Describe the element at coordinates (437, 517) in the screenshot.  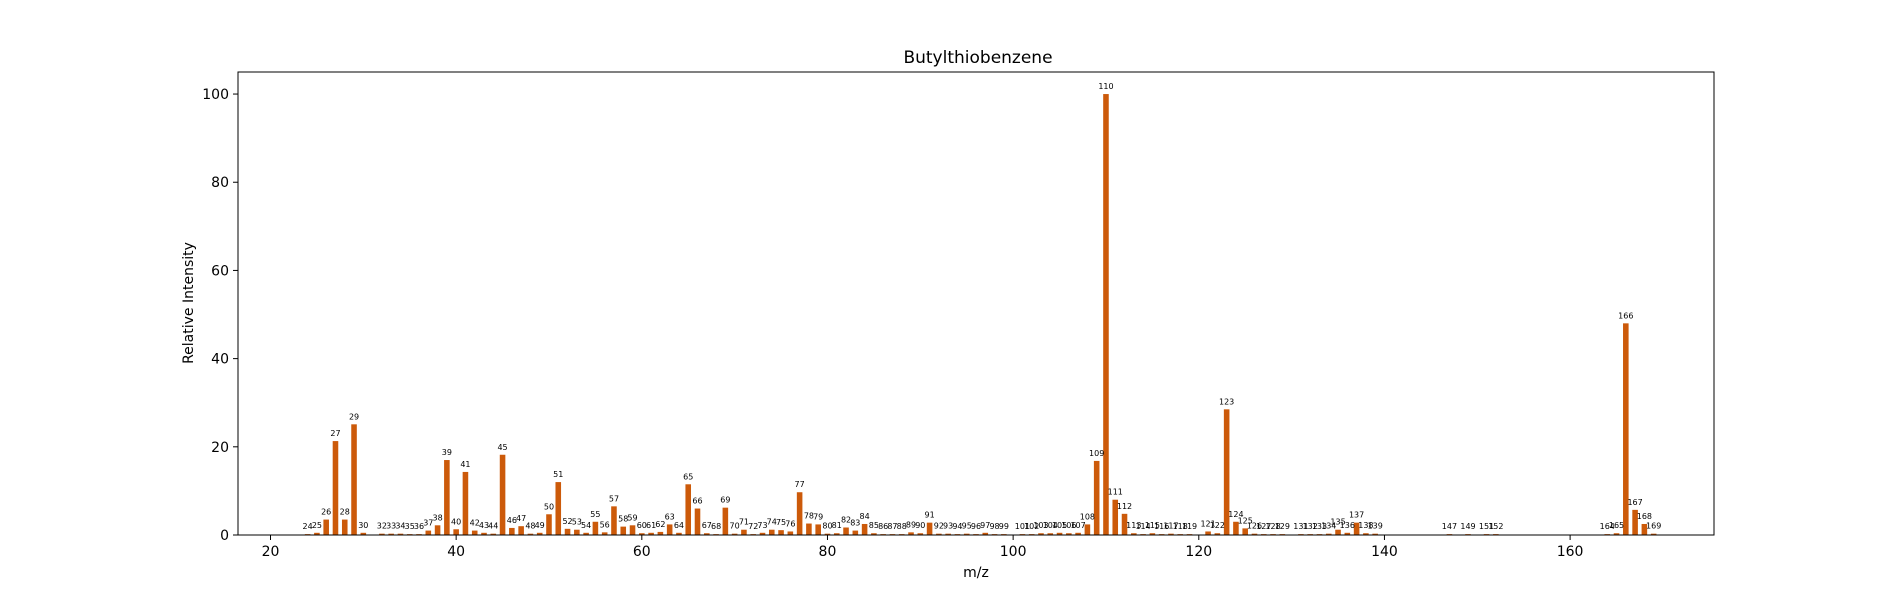
I see `data-label-mz-38: 38` at that location.